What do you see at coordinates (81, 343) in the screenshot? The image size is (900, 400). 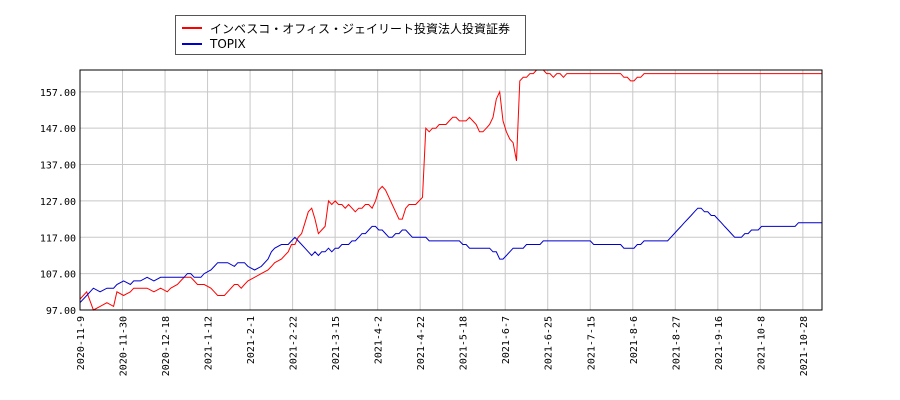 I see `x-tick-label: 2020-11-9` at bounding box center [81, 343].